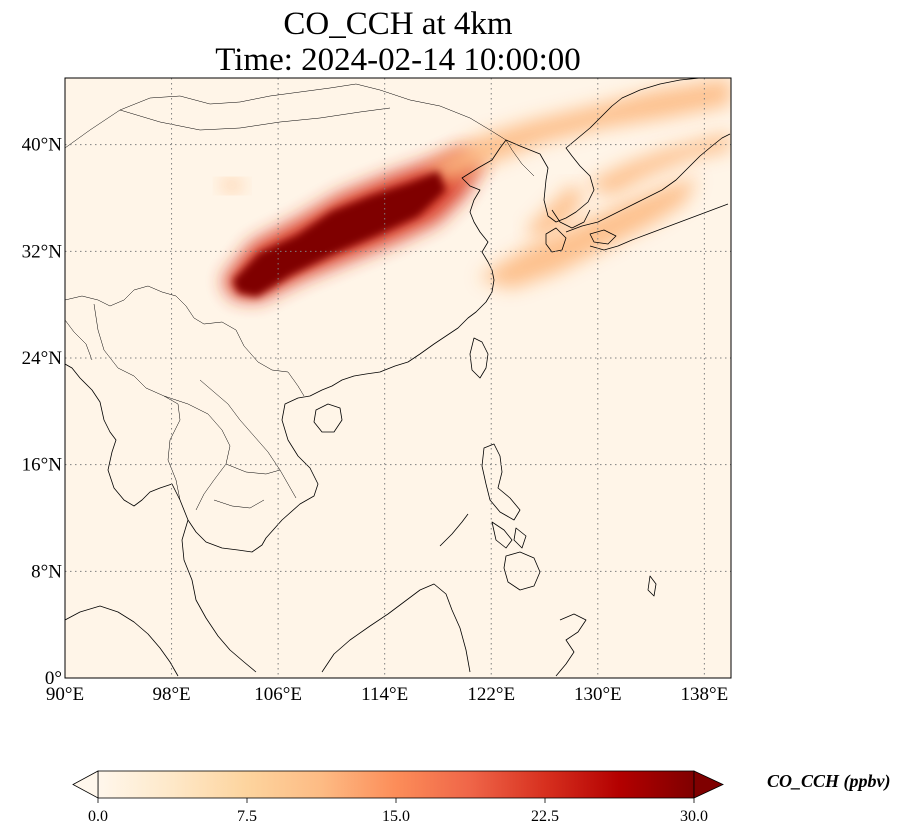  Describe the element at coordinates (571, 219) in the screenshot. I see `coastline-korea-south` at that location.